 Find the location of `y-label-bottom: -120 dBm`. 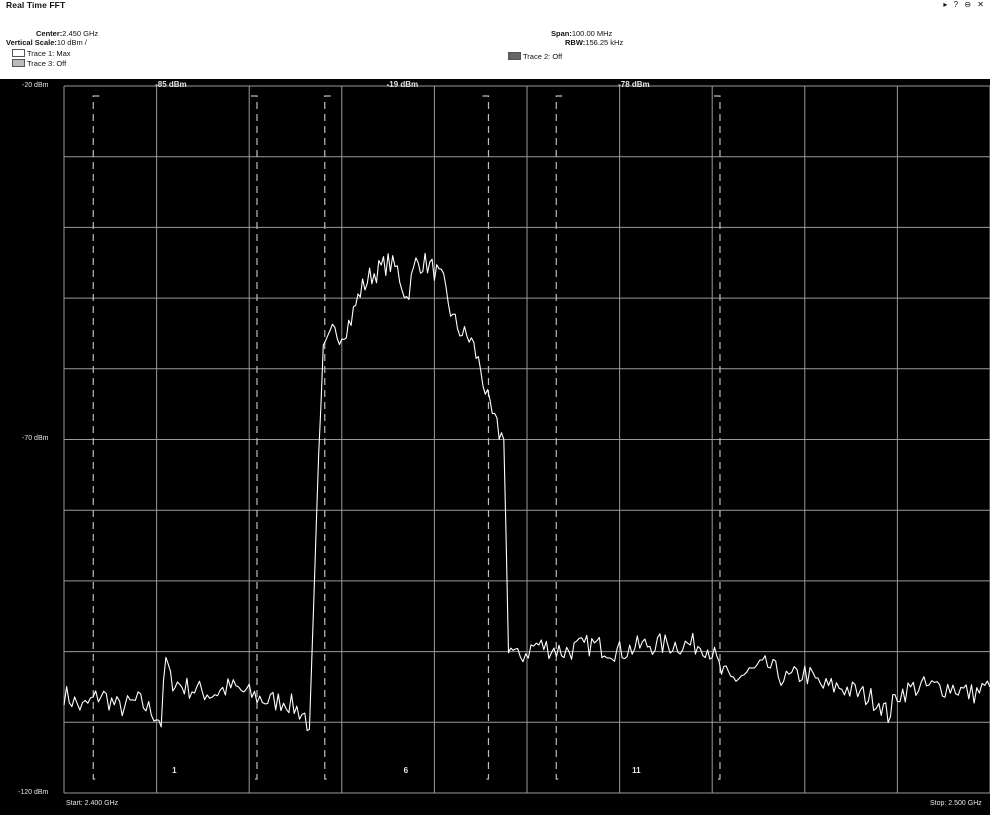

y-label-bottom: -120 dBm is located at coordinates (33, 792).